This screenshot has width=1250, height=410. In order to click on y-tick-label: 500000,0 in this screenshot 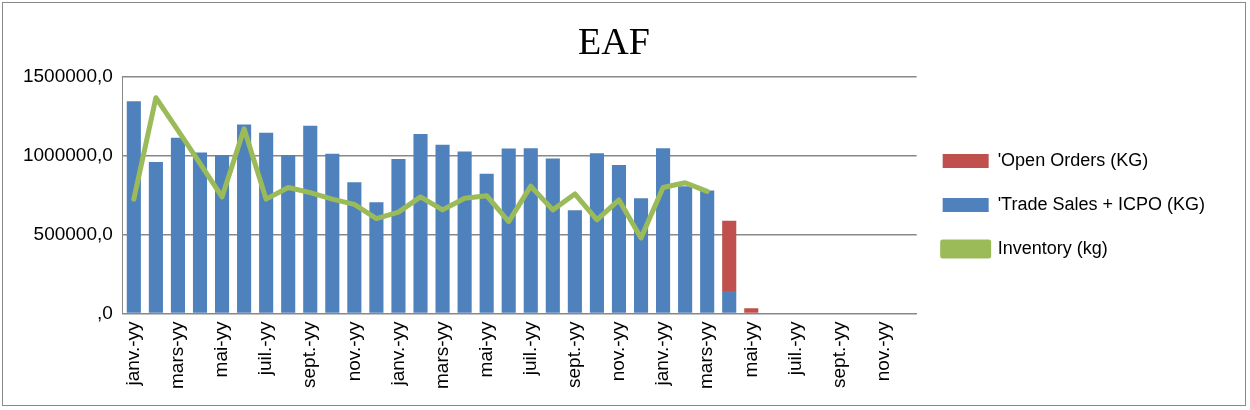, I will do `click(73, 233)`.